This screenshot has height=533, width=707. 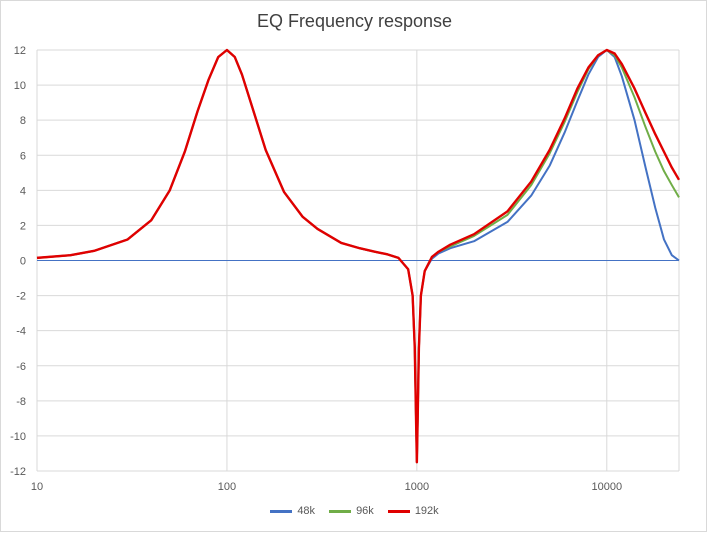 I want to click on y-tick-label: 0, so click(x=23, y=262).